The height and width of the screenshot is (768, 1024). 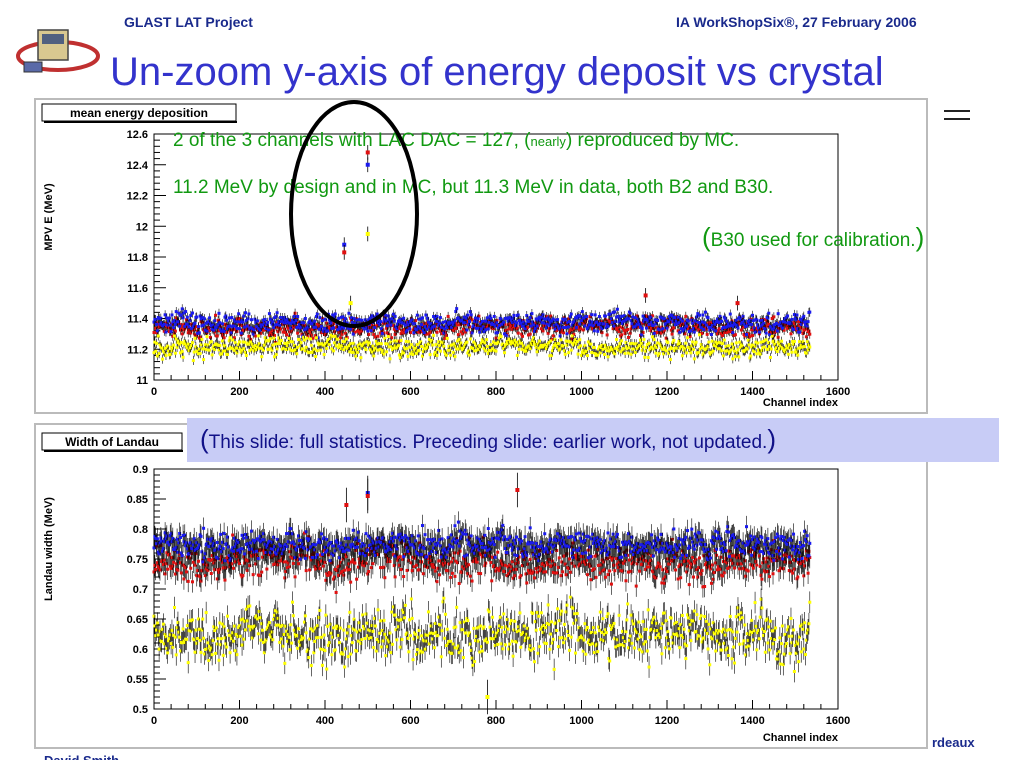 What do you see at coordinates (139, 113) in the screenshot?
I see `chart-title: mean energy deposition` at bounding box center [139, 113].